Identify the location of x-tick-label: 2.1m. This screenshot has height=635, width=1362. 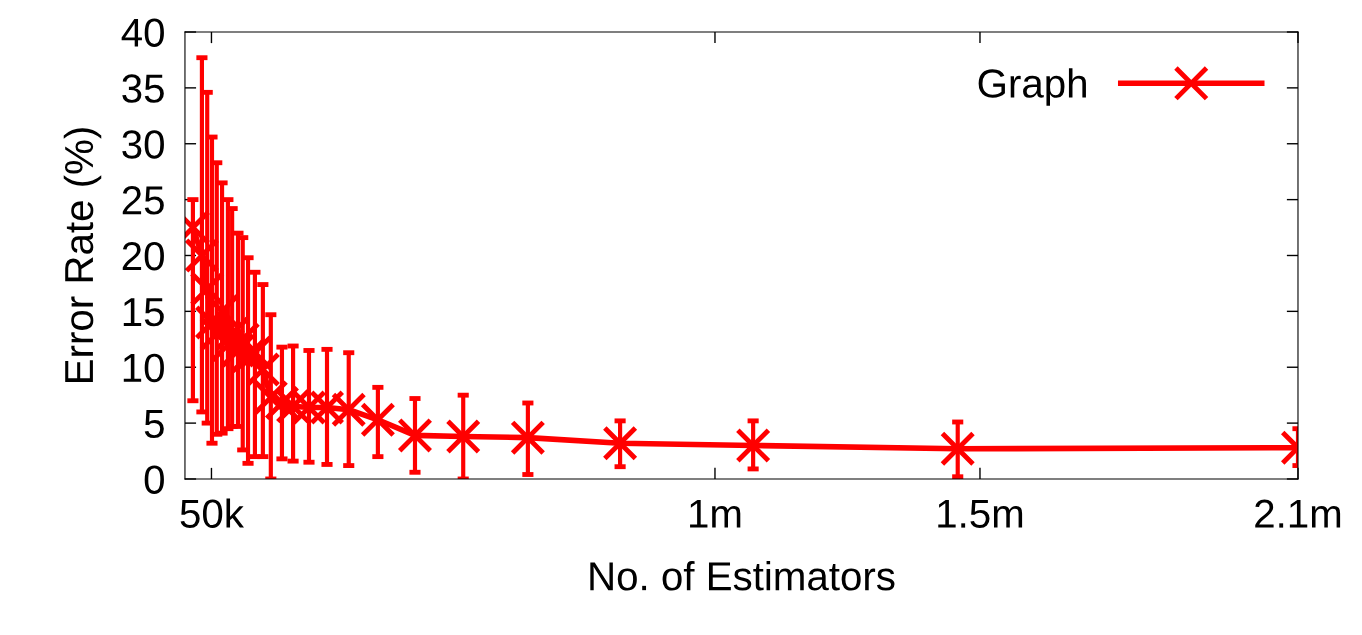
(1298, 513).